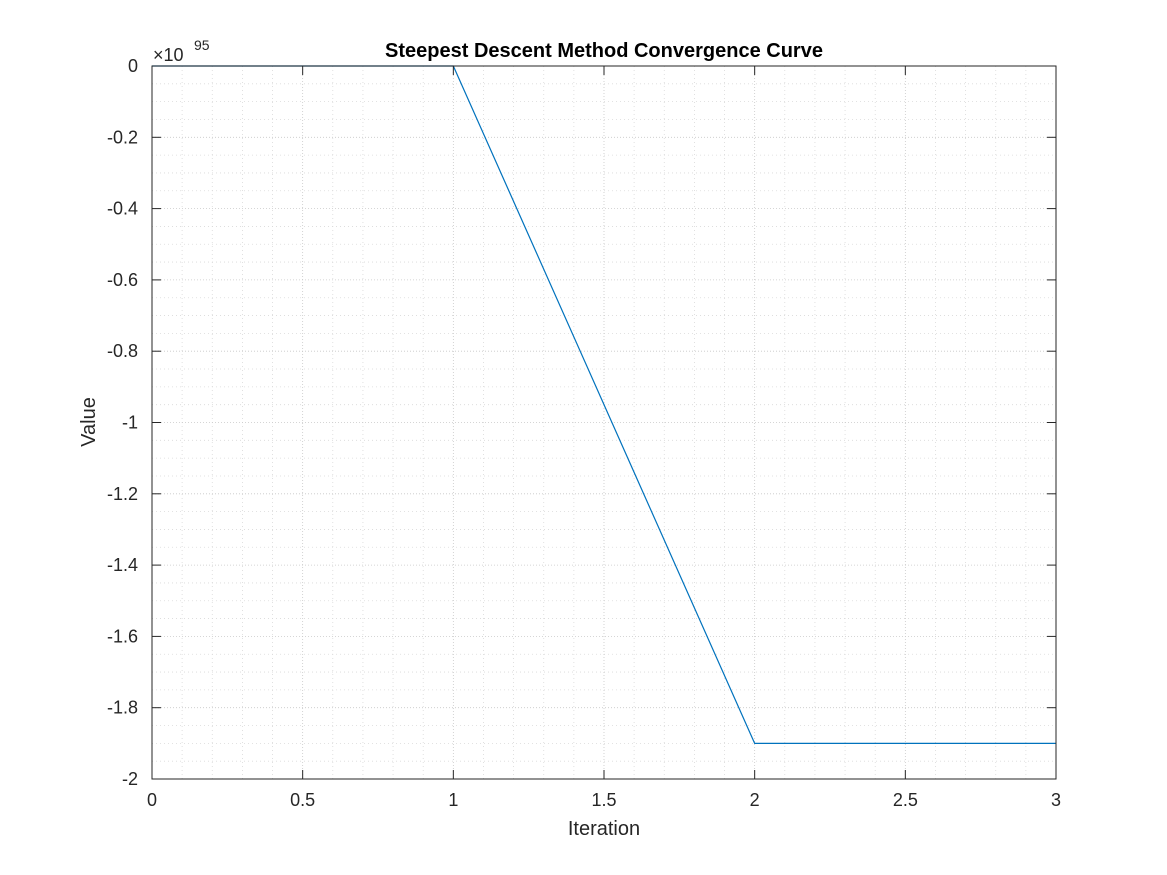 The height and width of the screenshot is (875, 1167). I want to click on y-tick-label: 0, so click(133, 66).